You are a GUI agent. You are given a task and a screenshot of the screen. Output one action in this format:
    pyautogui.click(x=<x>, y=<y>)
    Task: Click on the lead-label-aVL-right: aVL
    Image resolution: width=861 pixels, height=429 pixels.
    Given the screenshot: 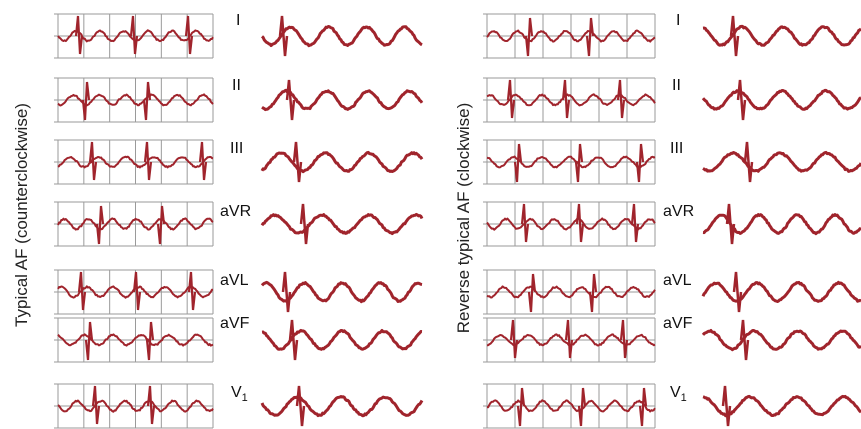 What is the action you would take?
    pyautogui.click(x=677, y=280)
    